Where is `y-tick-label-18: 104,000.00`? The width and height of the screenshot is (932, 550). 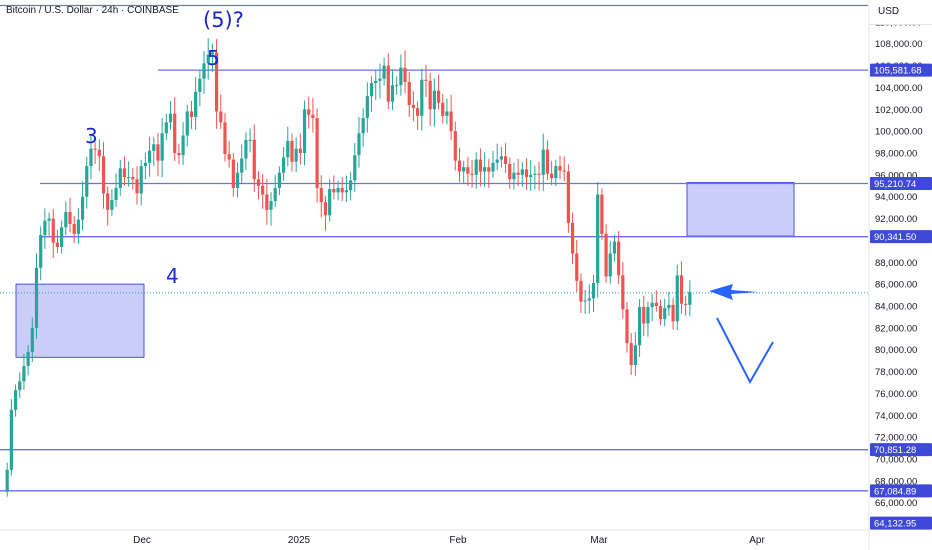 y-tick-label-18: 104,000.00 is located at coordinates (899, 88).